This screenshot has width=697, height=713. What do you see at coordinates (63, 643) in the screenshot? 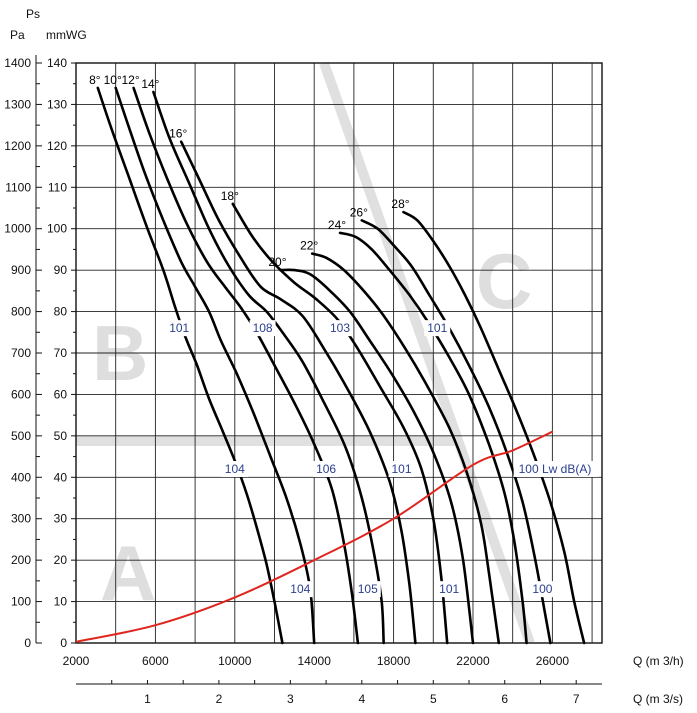
I see `mmwg-tick-label: 0` at bounding box center [63, 643].